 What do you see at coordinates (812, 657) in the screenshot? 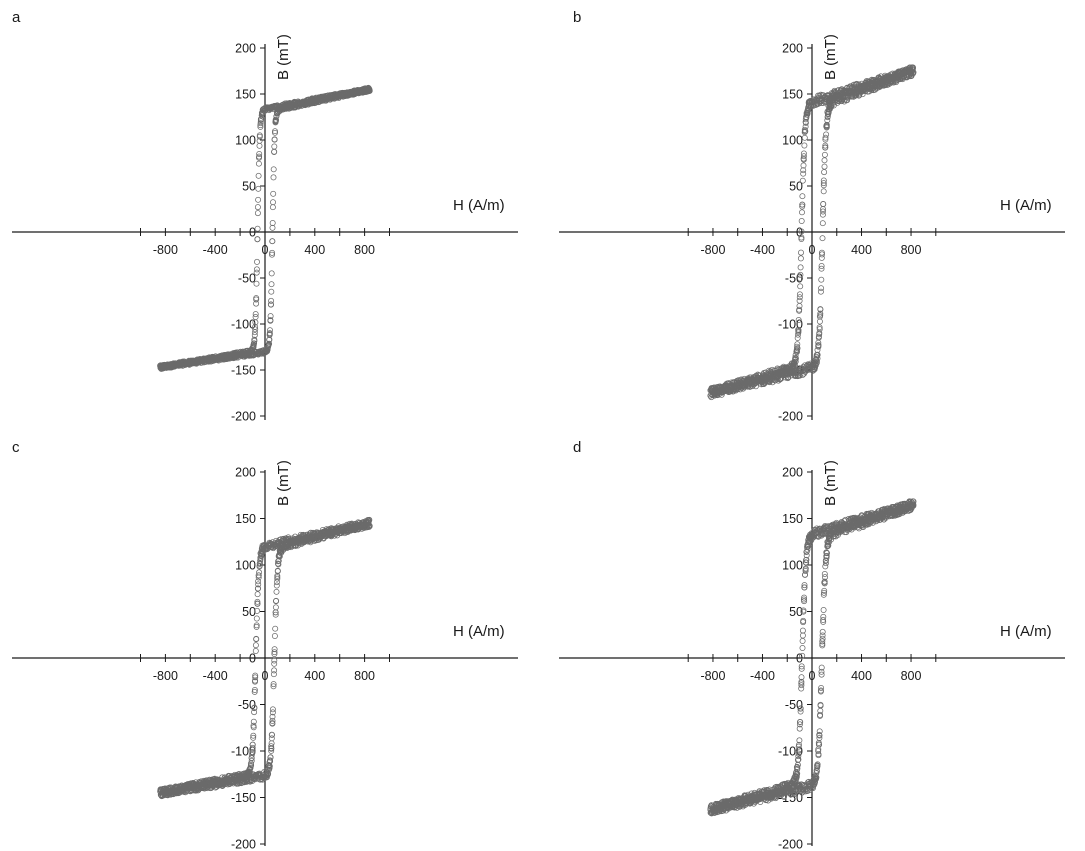
I see `scatter-points` at bounding box center [812, 657].